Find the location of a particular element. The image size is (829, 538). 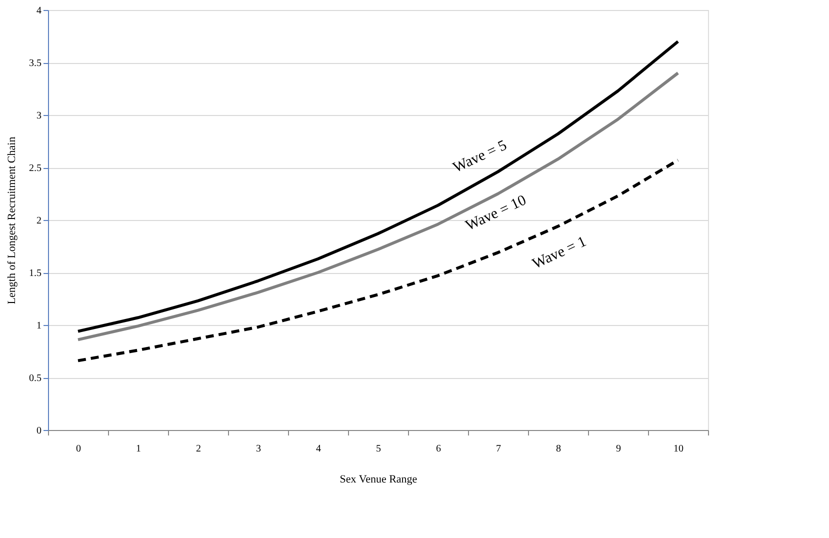

x-tick-label: 8 is located at coordinates (558, 449).